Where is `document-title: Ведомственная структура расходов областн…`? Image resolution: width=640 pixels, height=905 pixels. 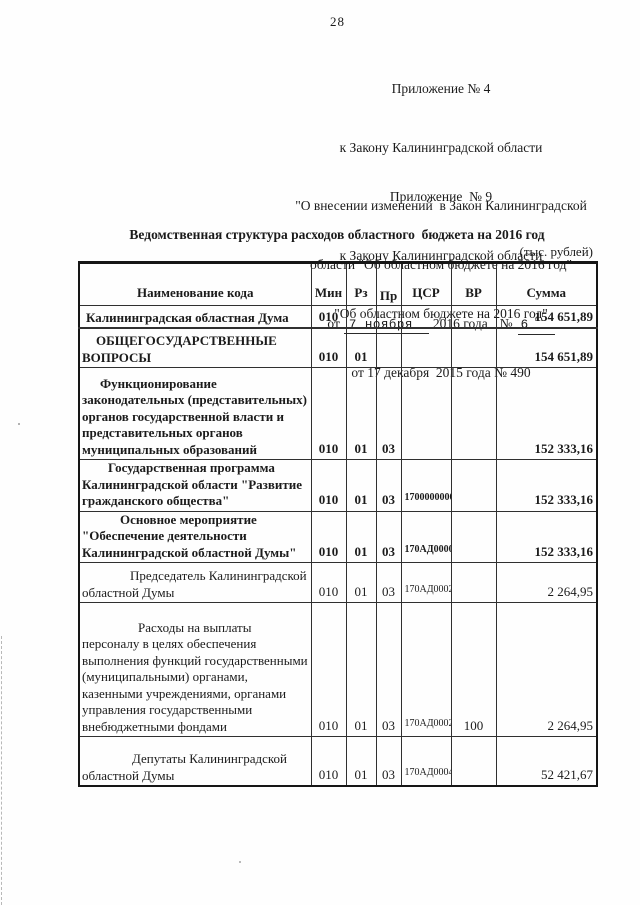
document-title: Ведомственная структура расходов областн… is located at coordinates (337, 234).